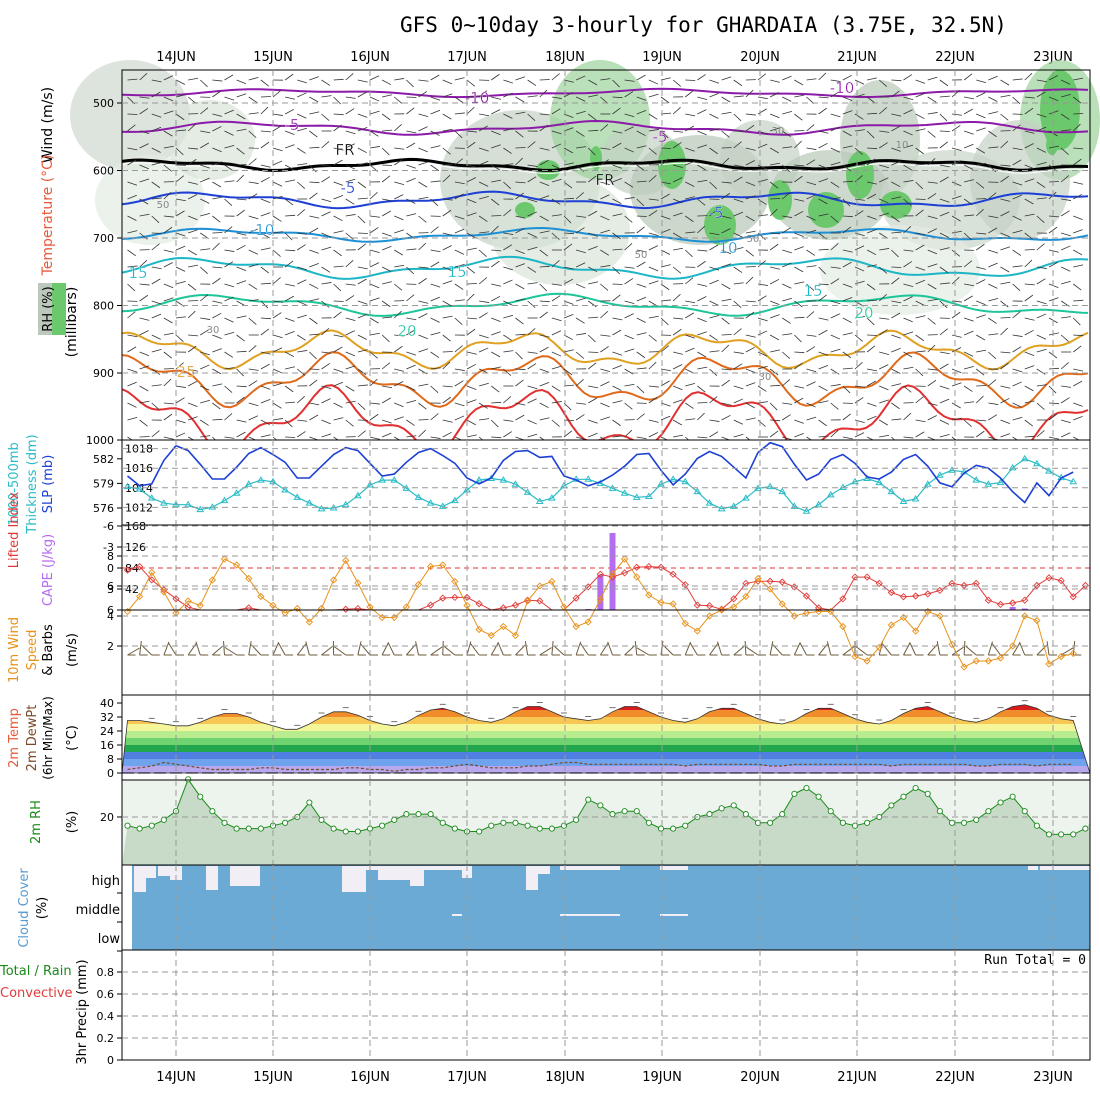 The height and width of the screenshot is (1100, 1100). I want to click on temp-outline, so click(606, 739).